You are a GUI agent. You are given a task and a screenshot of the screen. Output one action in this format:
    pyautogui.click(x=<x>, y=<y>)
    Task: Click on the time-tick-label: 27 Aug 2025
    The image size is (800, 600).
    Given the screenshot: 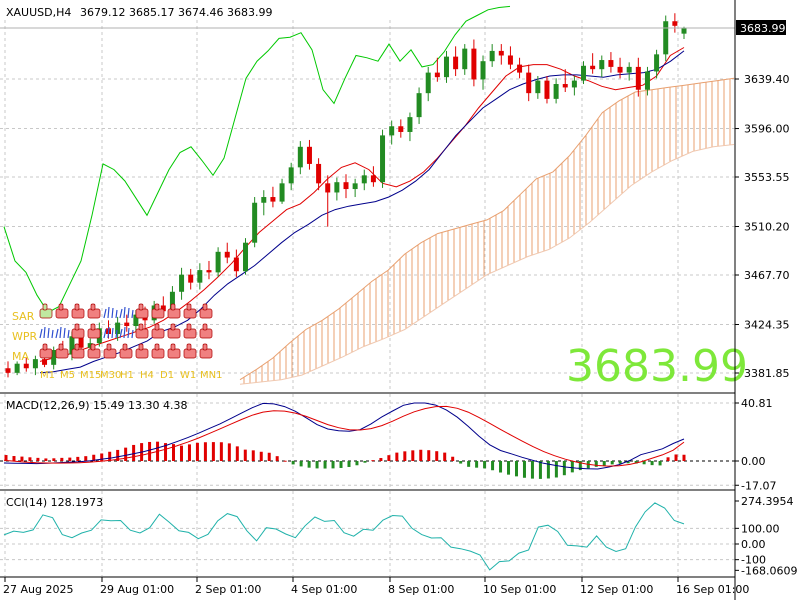 What is the action you would take?
    pyautogui.click(x=38, y=589)
    